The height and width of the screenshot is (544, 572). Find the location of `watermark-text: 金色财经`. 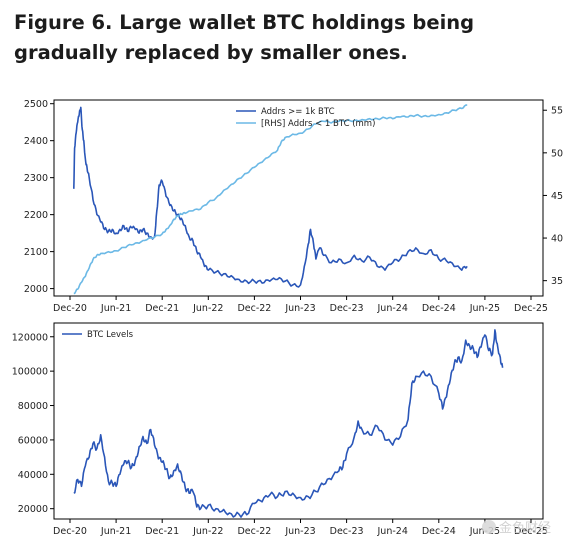

watermark-text: 金色财经 is located at coordinates (525, 528).